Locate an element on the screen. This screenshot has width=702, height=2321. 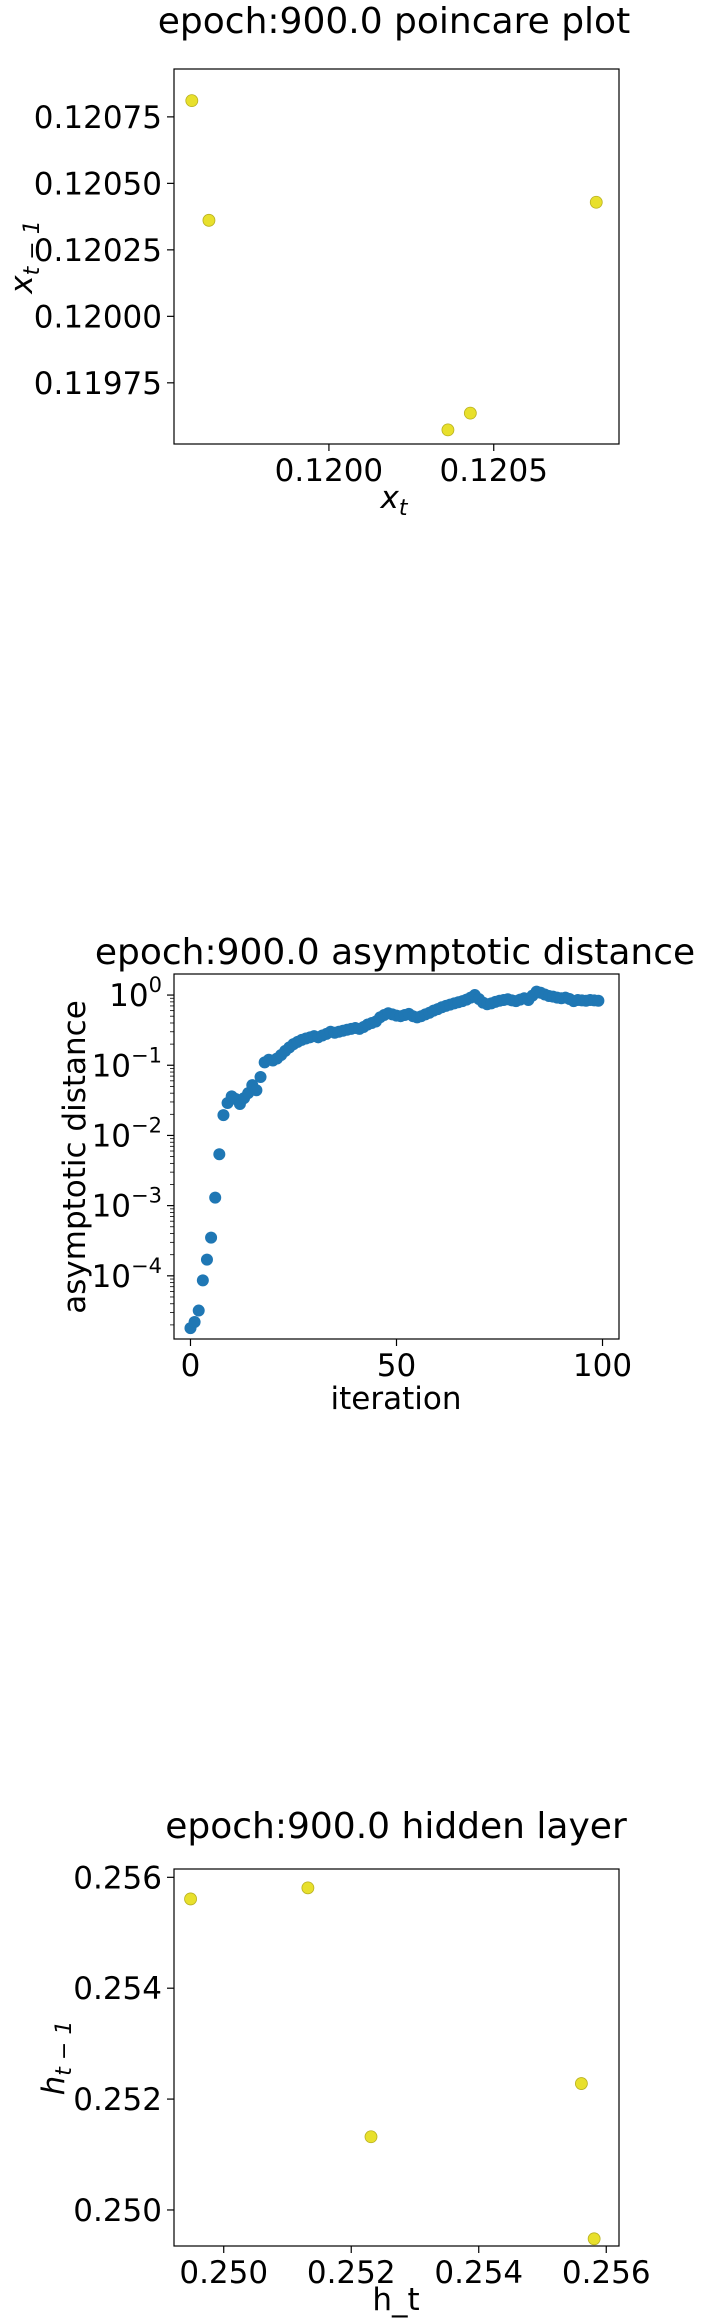
asymptotic-ytick-label: 10⁰ is located at coordinates (135, 993).